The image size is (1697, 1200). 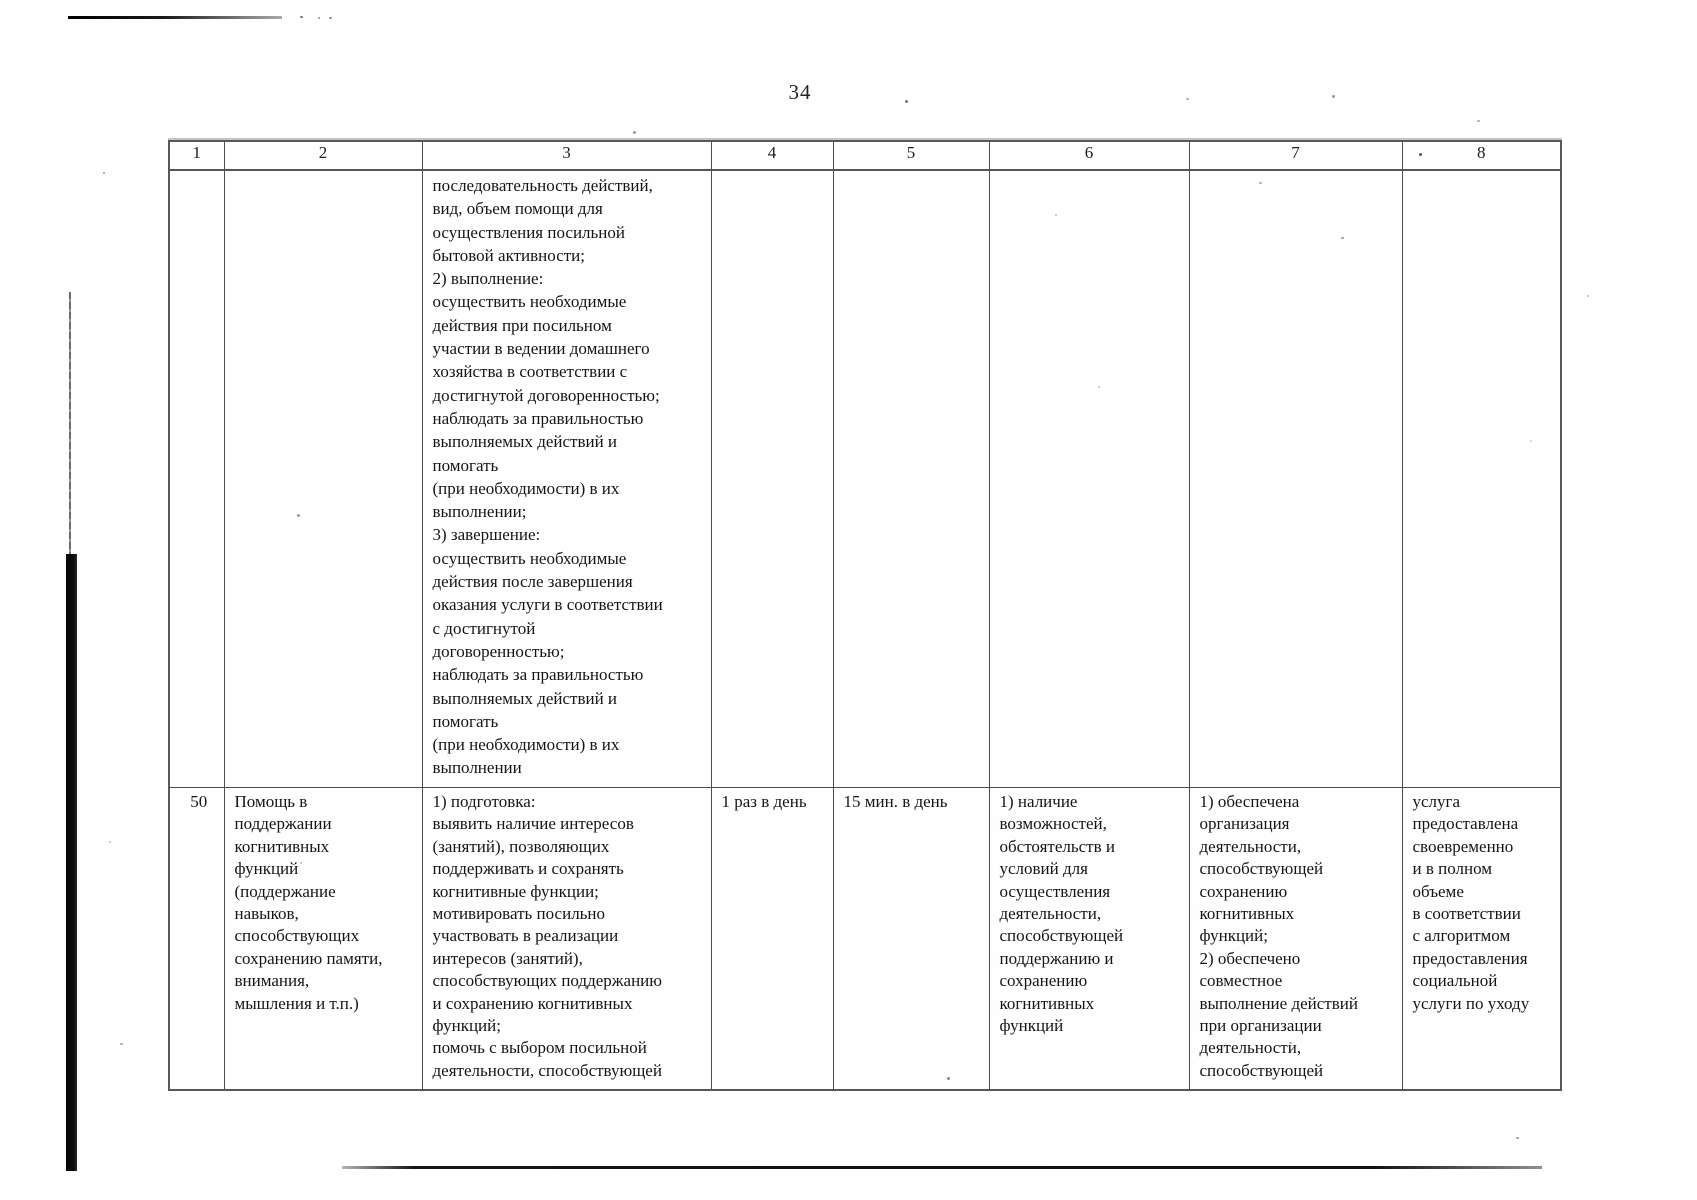 I want to click on scan-artifact-left-line, so click(x=70, y=424).